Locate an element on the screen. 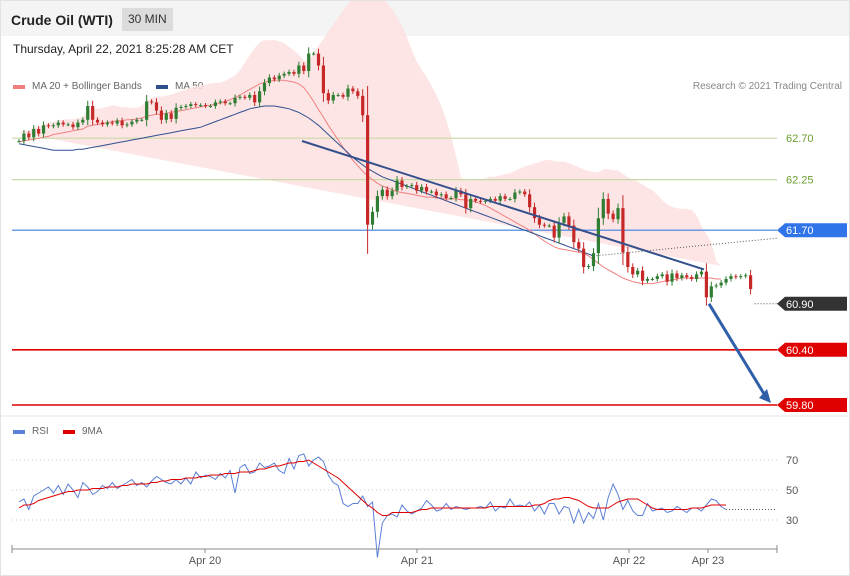 The width and height of the screenshot is (850, 576). level-label: 62.25 is located at coordinates (800, 181).